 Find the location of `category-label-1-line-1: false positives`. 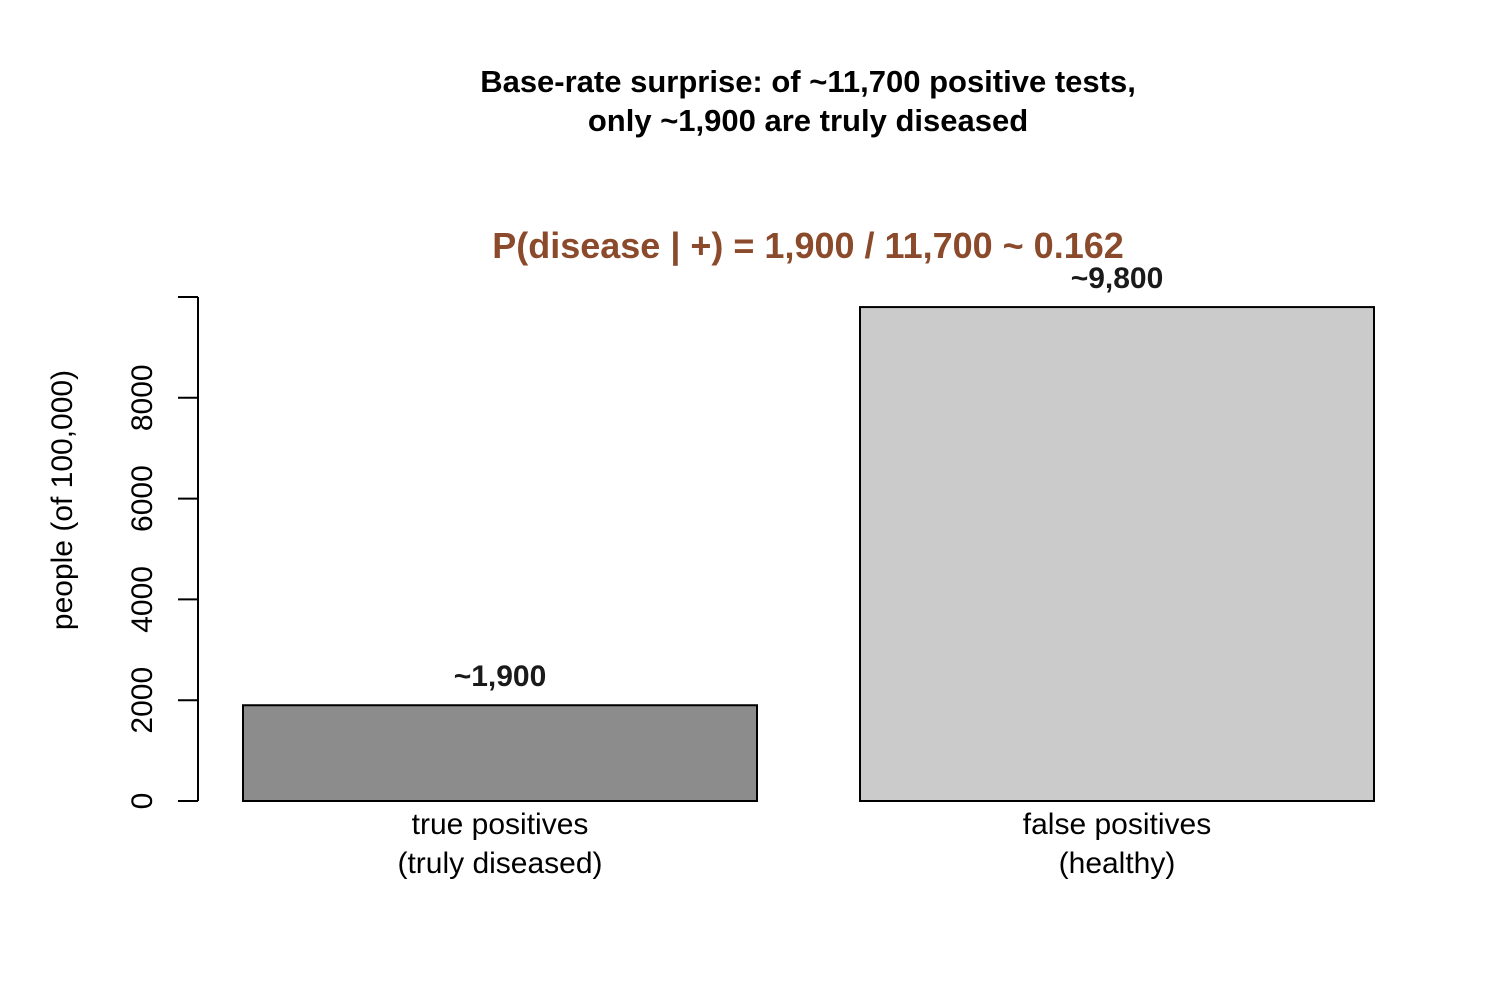

category-label-1-line-1: false positives is located at coordinates (1117, 824).